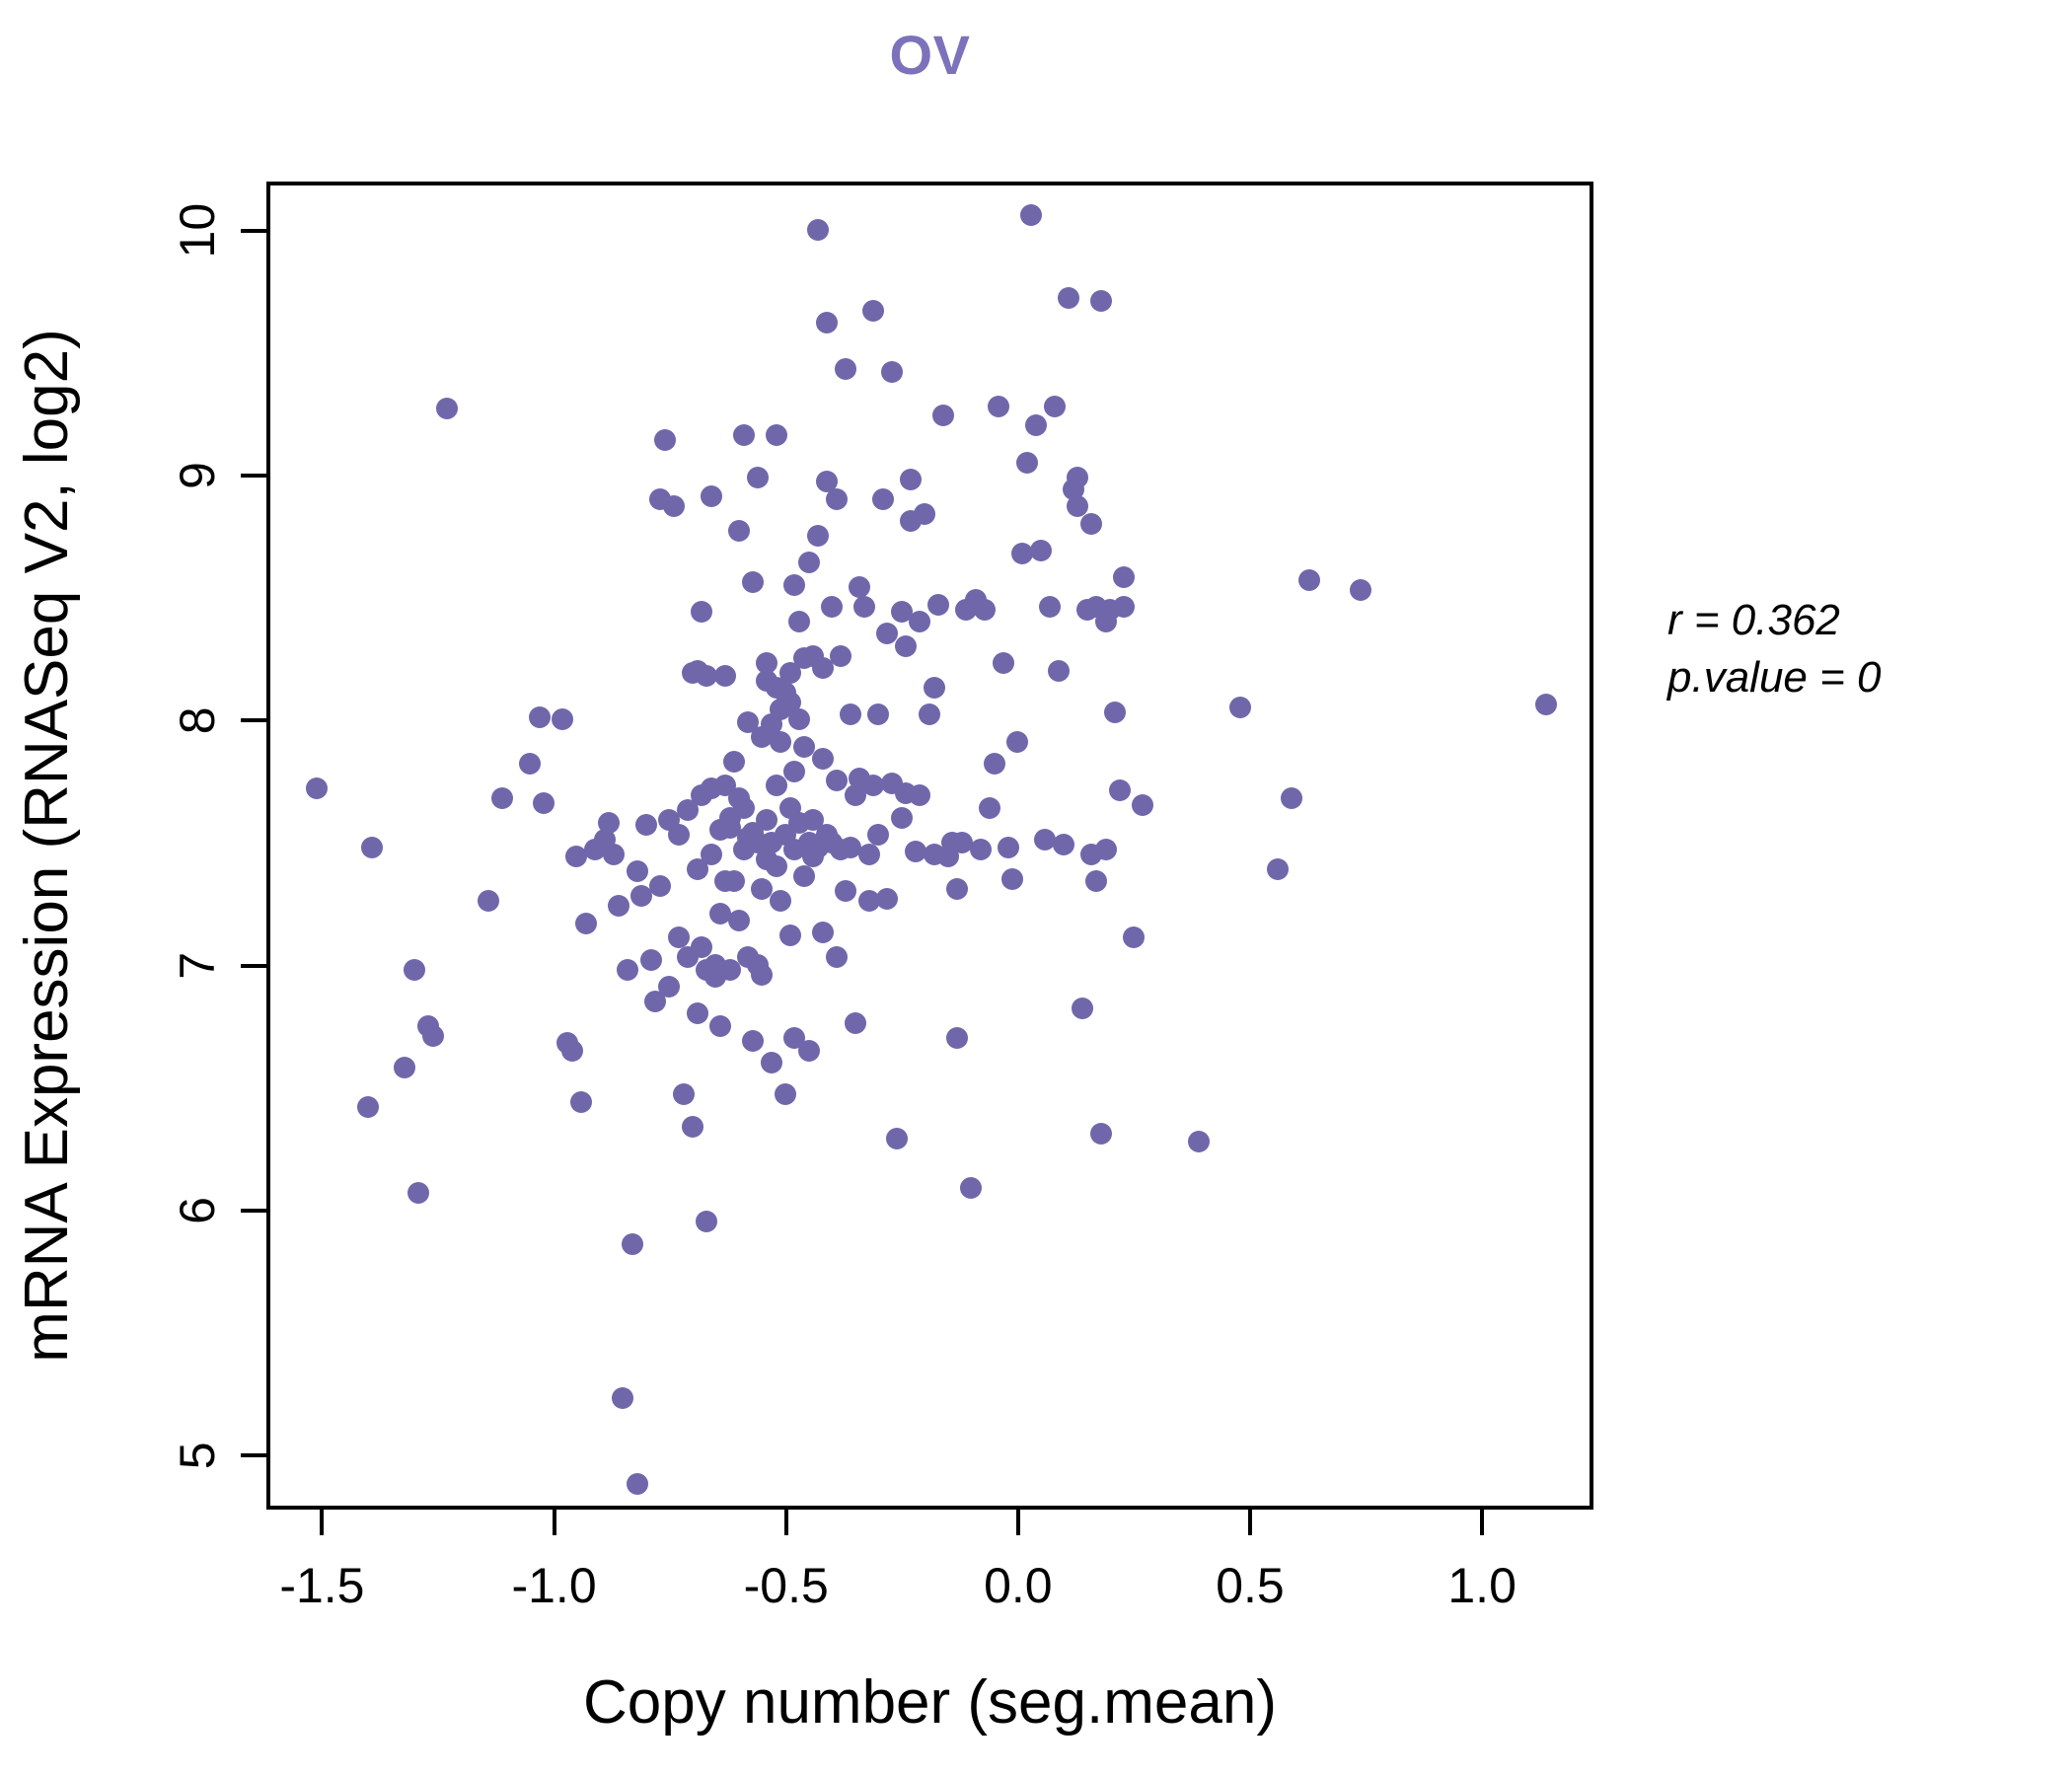 This screenshot has height=1776, width=2072. Describe the element at coordinates (1251, 1586) in the screenshot. I see `x-tick-label: 0.5` at that location.